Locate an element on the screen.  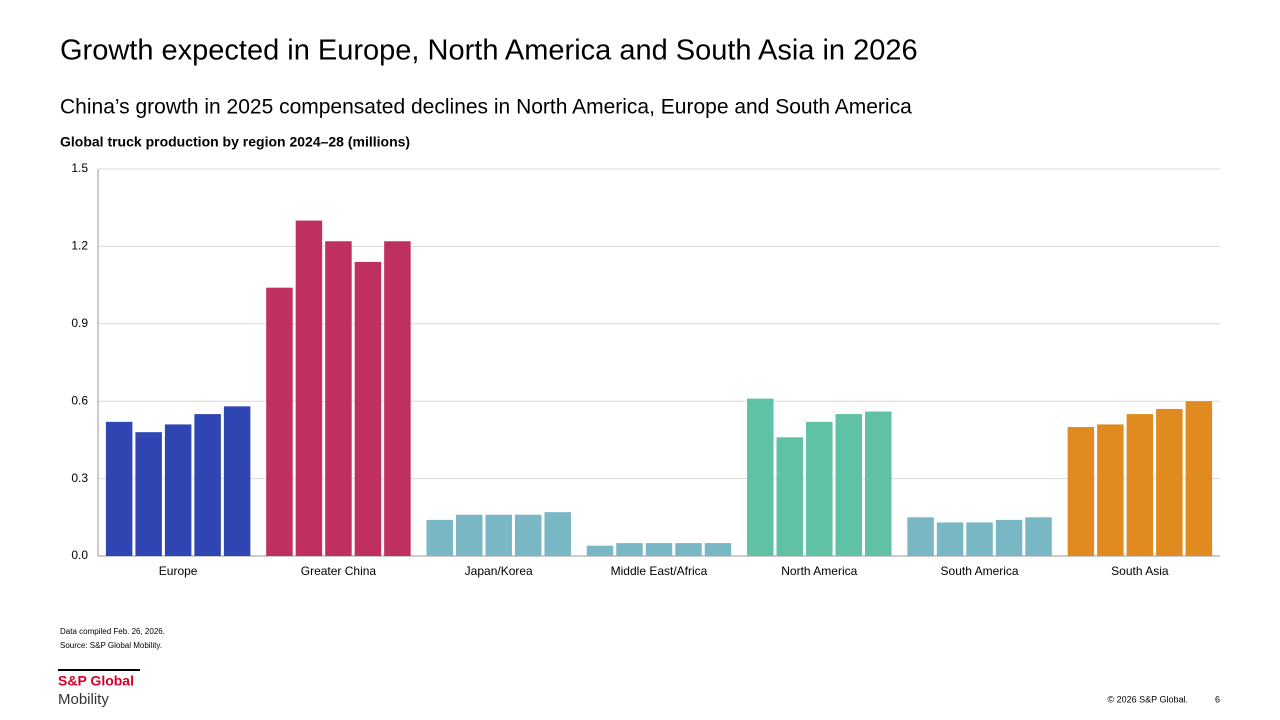
logo-unit: Mobility is located at coordinates (83, 699).